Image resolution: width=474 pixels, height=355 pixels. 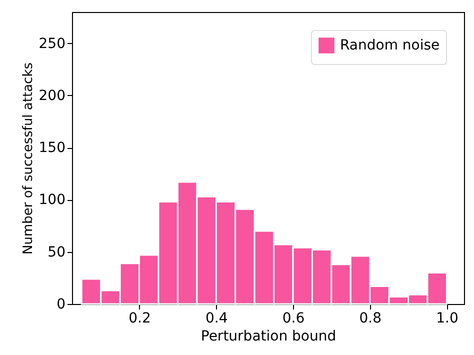 What do you see at coordinates (268, 336) in the screenshot?
I see `x-axis-title: Perturbation bound` at bounding box center [268, 336].